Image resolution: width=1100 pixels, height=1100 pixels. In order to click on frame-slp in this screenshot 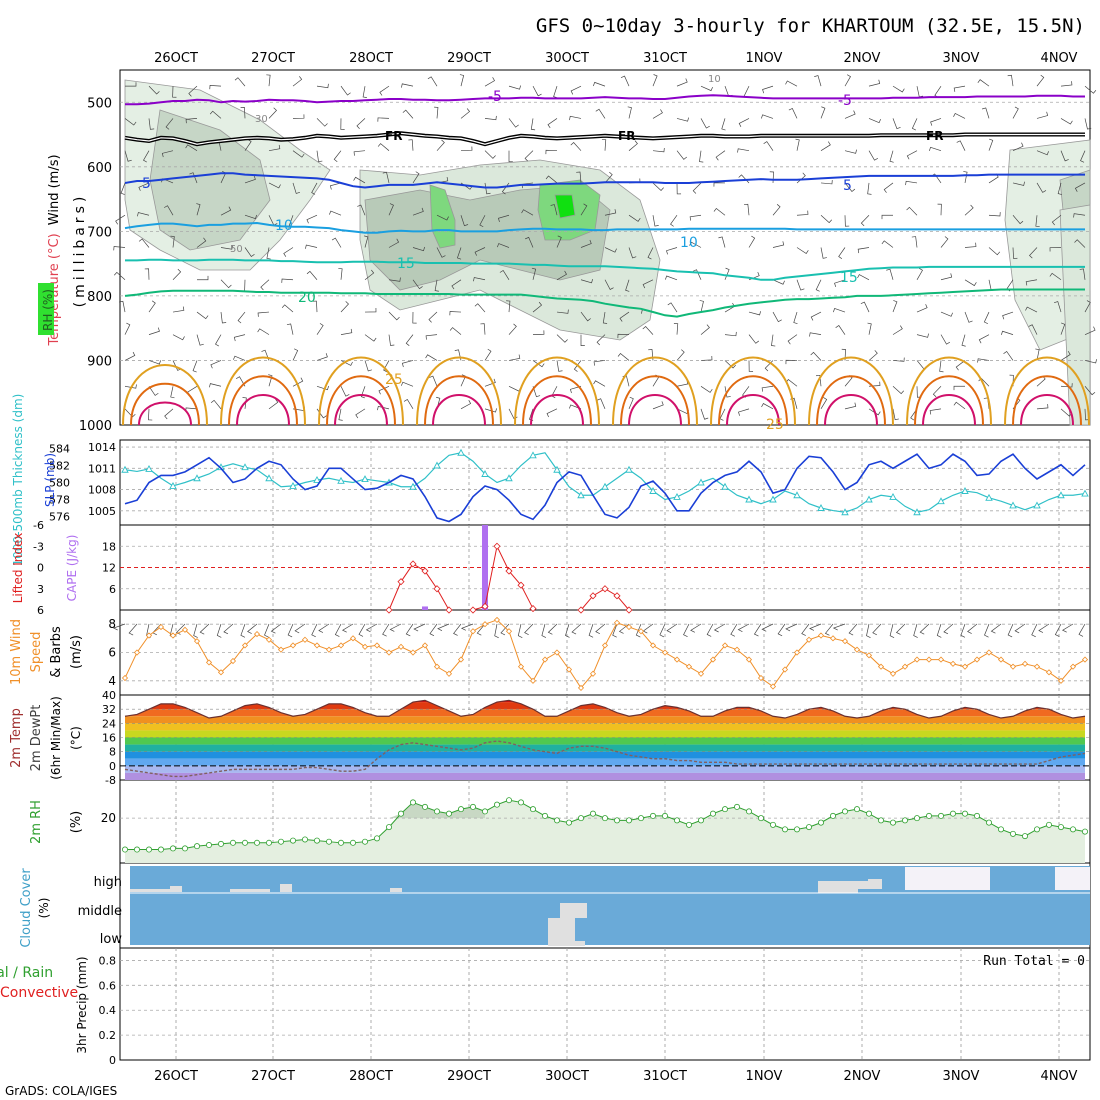, I will do `click(605, 482)`.